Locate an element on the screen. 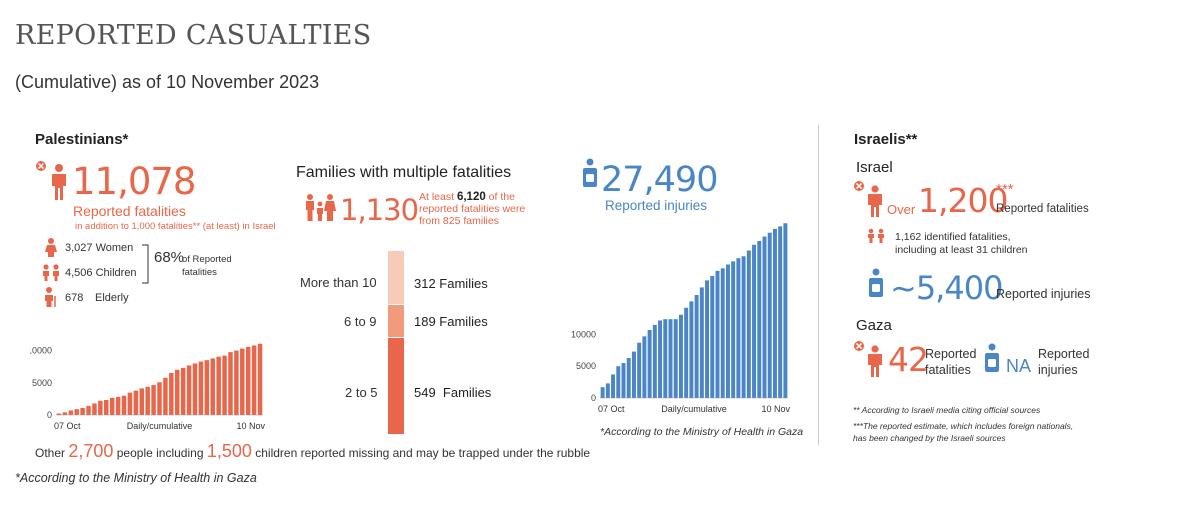 The width and height of the screenshot is (1190, 505). israel-children-icon is located at coordinates (876, 235).